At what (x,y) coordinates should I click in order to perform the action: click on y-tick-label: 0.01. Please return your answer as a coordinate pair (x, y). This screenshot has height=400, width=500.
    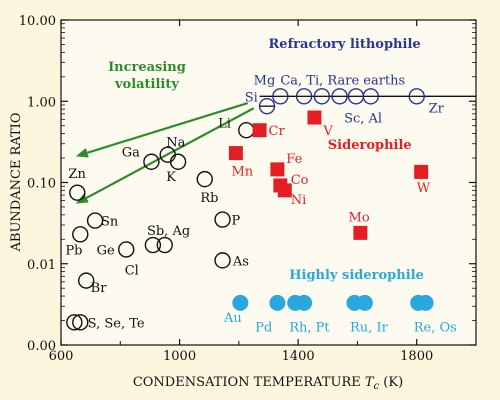
    Looking at the image, I should click on (41, 265).